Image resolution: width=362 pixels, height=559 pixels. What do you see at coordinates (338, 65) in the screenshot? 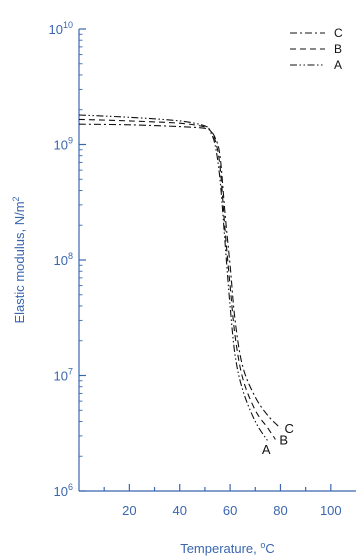
I see `legend-label-a: A` at bounding box center [338, 65].